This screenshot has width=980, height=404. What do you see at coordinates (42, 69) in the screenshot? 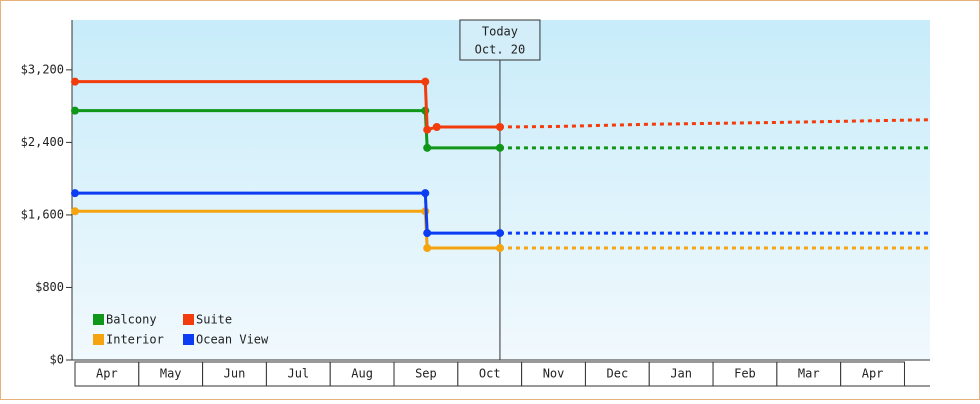
I see `y-tick-label: $3,200` at bounding box center [42, 69].